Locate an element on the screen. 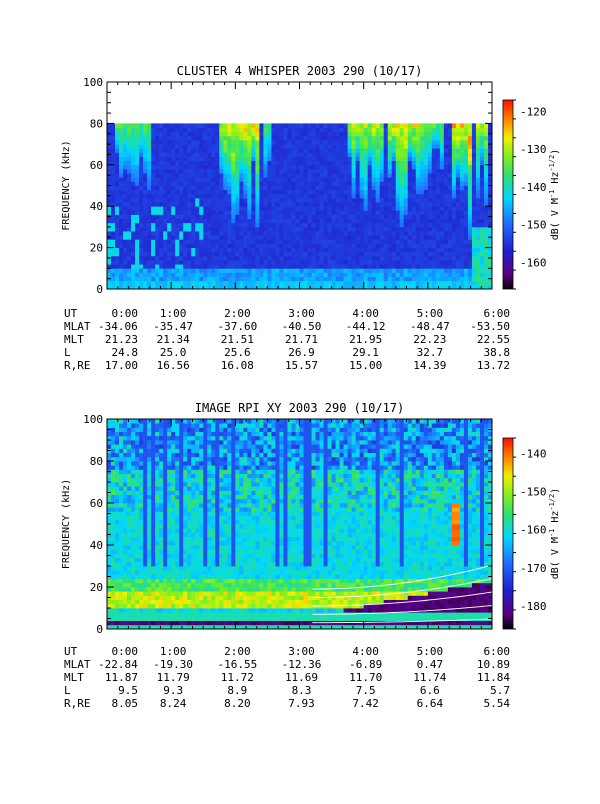  ephemeris-value: 11.70 is located at coordinates (365, 677).